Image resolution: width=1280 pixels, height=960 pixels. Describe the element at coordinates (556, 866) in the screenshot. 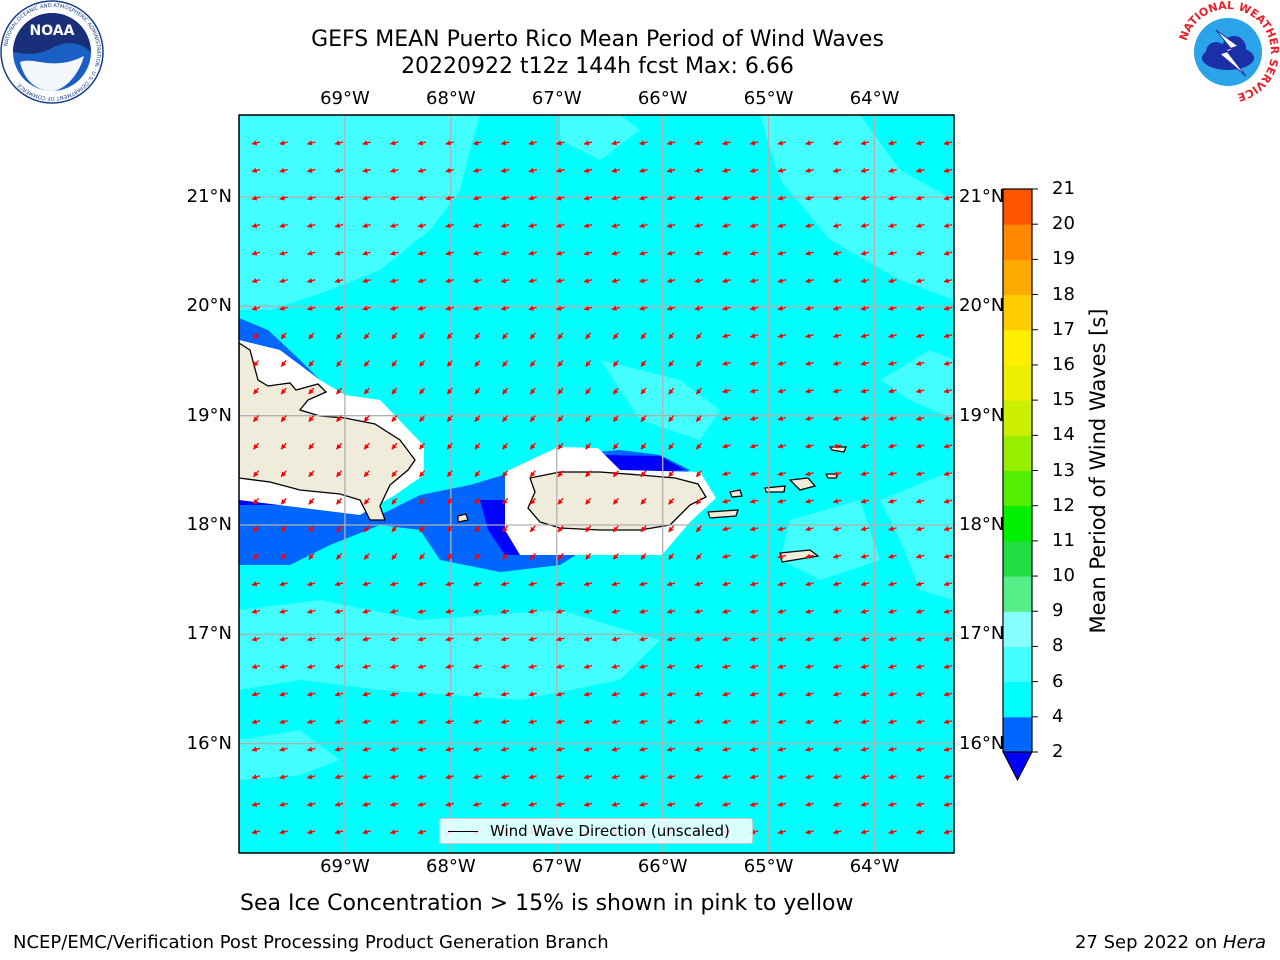

I see `lon-tick-bottom: 67°W` at that location.